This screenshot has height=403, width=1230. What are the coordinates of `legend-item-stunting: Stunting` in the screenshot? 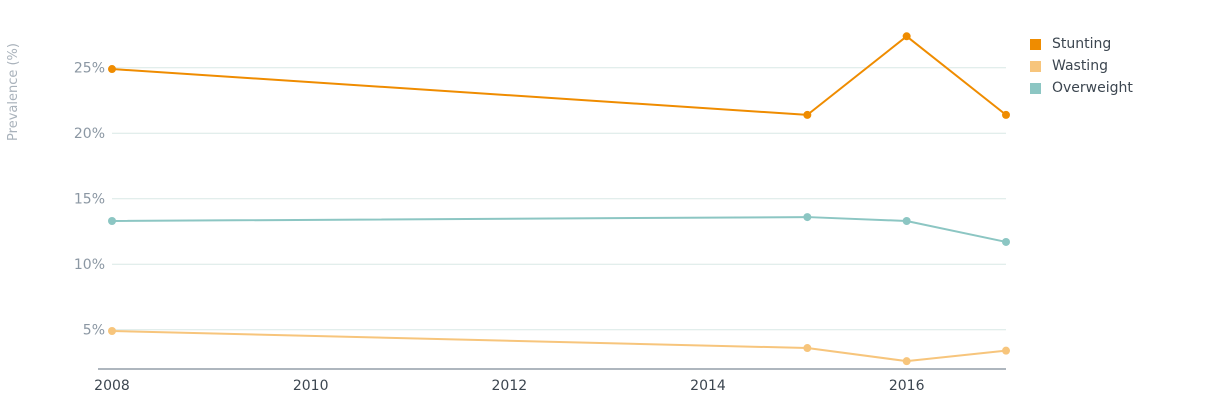 It's located at (1081, 44).